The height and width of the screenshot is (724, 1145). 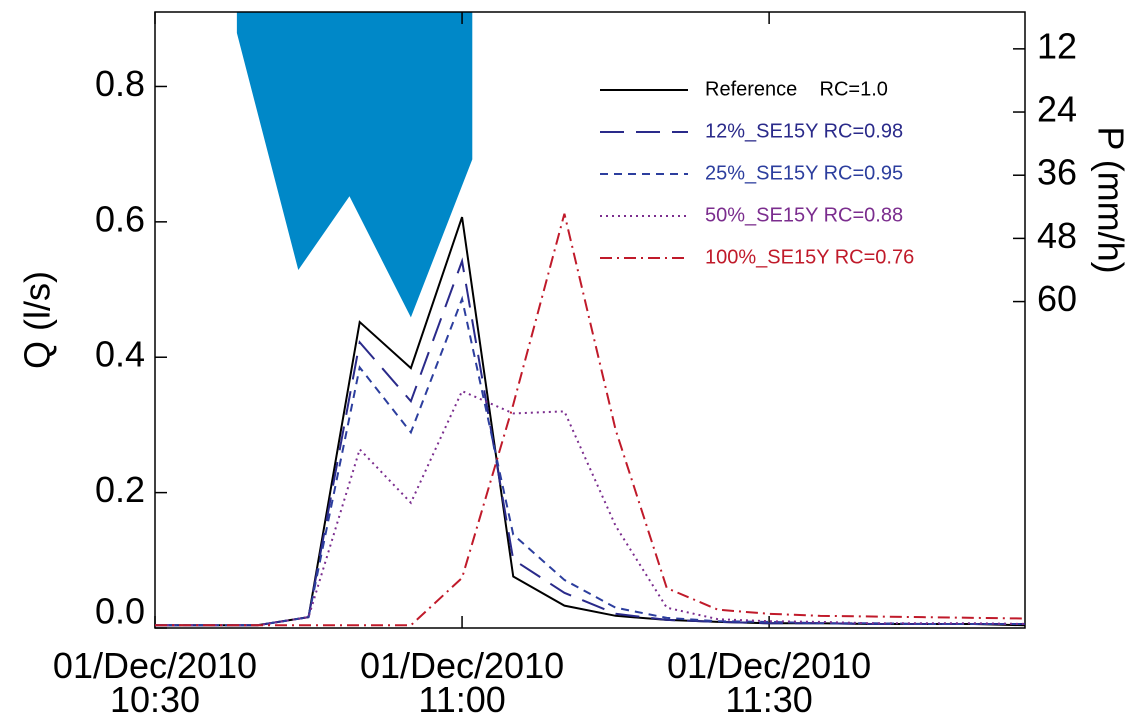 What do you see at coordinates (769, 682) in the screenshot?
I see `x-tick-label: 01/Dec/2010 11:30` at bounding box center [769, 682].